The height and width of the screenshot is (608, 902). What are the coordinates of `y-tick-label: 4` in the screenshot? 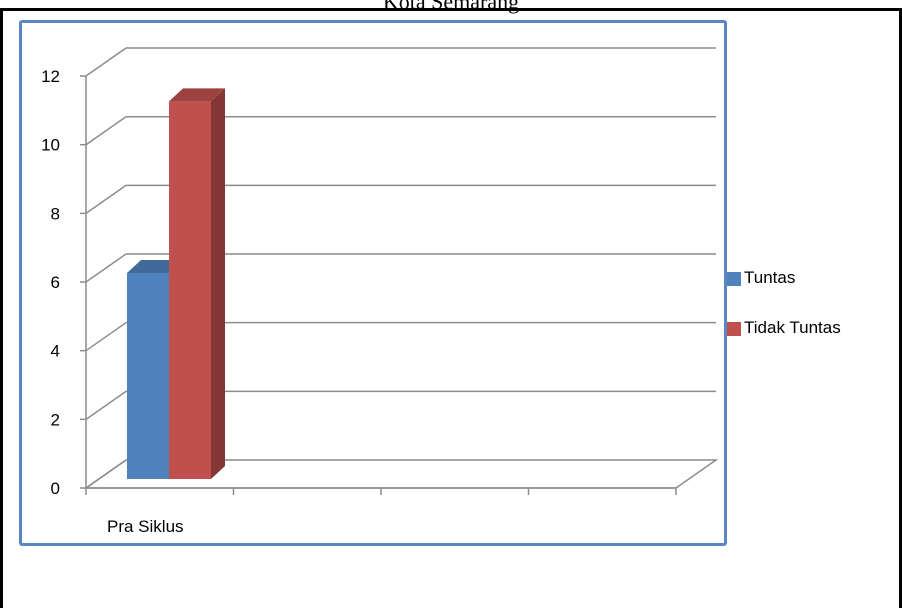 It's located at (55, 351).